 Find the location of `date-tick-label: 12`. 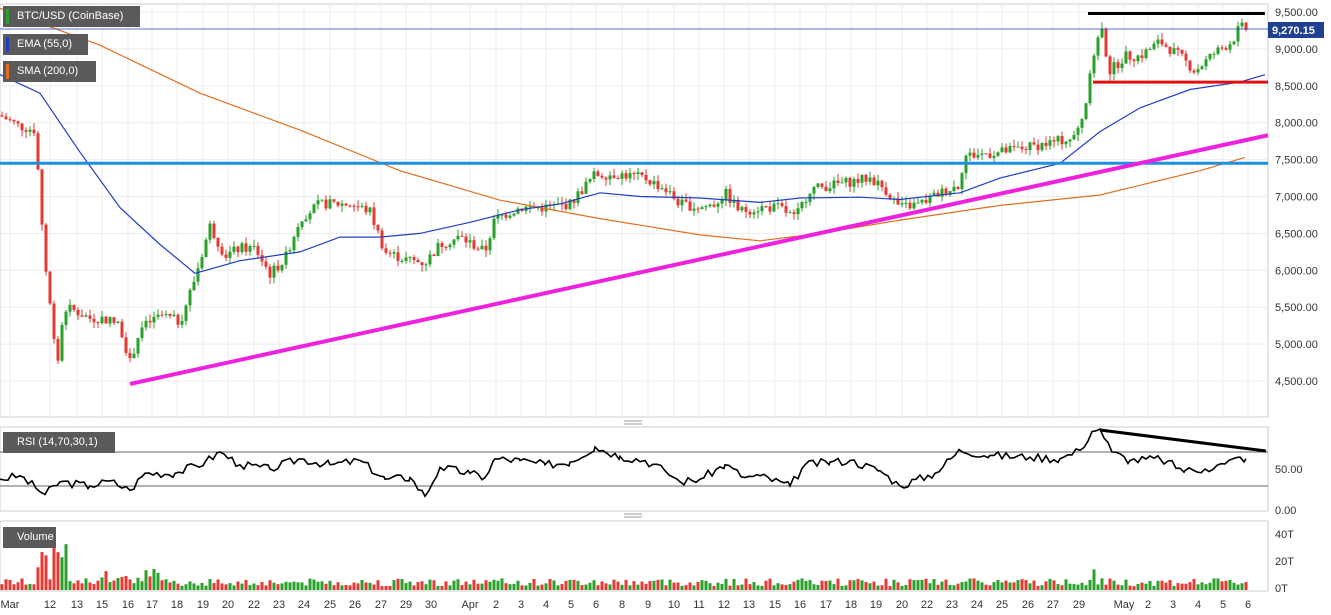

date-tick-label: 12 is located at coordinates (50, 605).